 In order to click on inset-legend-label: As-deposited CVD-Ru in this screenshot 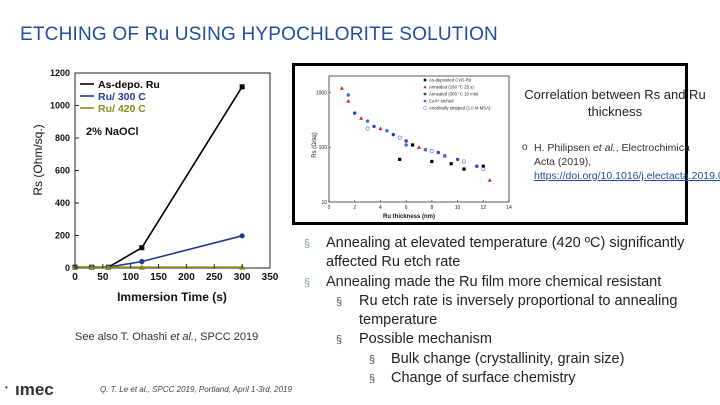, I will do `click(450, 80)`.